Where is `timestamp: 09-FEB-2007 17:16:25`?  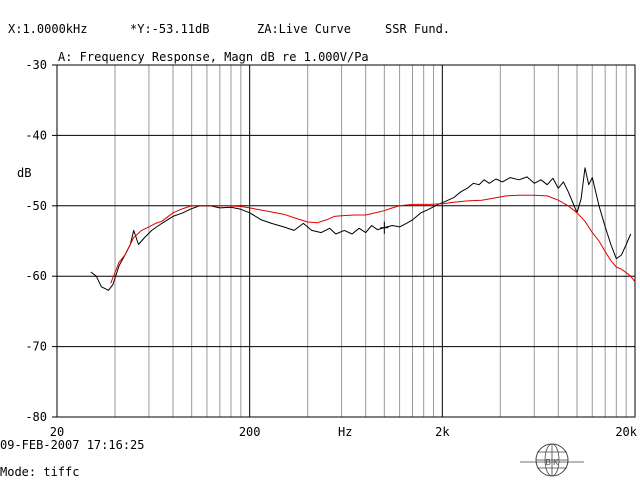 timestamp: 09-FEB-2007 17:16:25 is located at coordinates (72, 445).